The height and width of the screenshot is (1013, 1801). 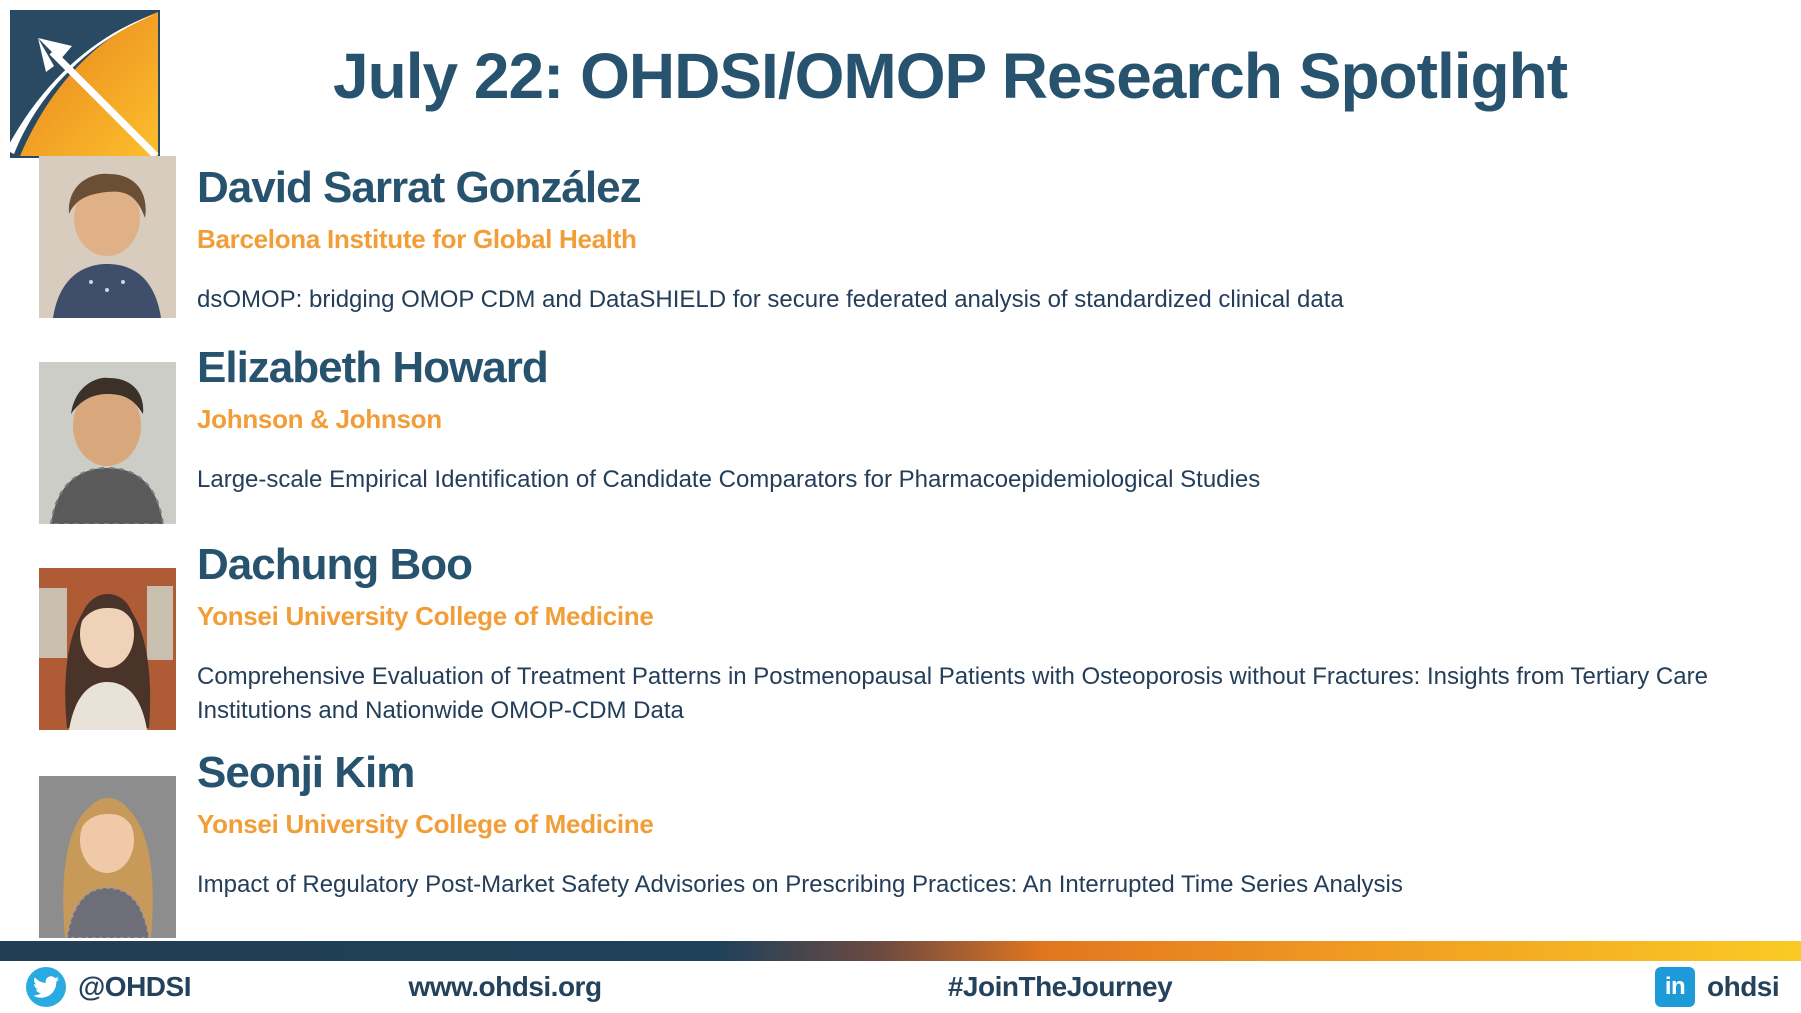 I want to click on footer-website: www.ohdsi.org, so click(x=505, y=987).